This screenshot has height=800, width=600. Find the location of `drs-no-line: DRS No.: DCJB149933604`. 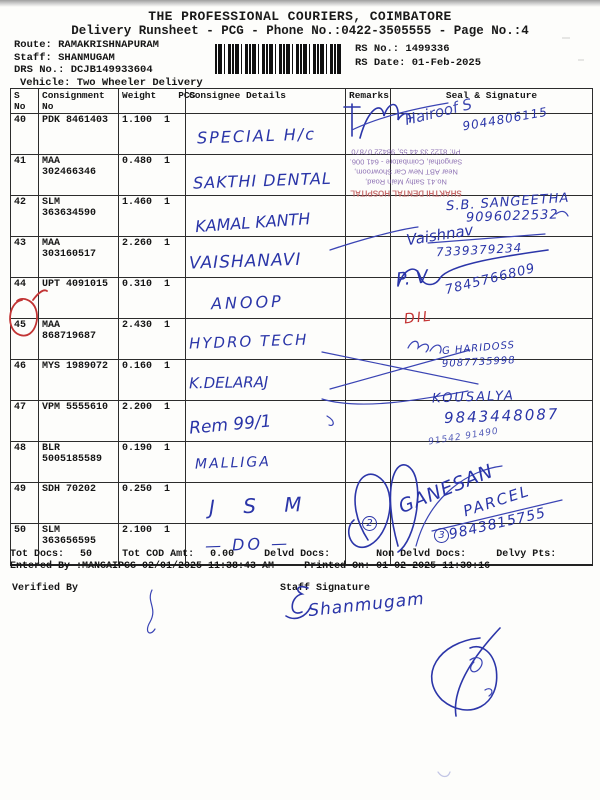

drs-no-line: DRS No.: DCJB149933604 is located at coordinates (83, 70).